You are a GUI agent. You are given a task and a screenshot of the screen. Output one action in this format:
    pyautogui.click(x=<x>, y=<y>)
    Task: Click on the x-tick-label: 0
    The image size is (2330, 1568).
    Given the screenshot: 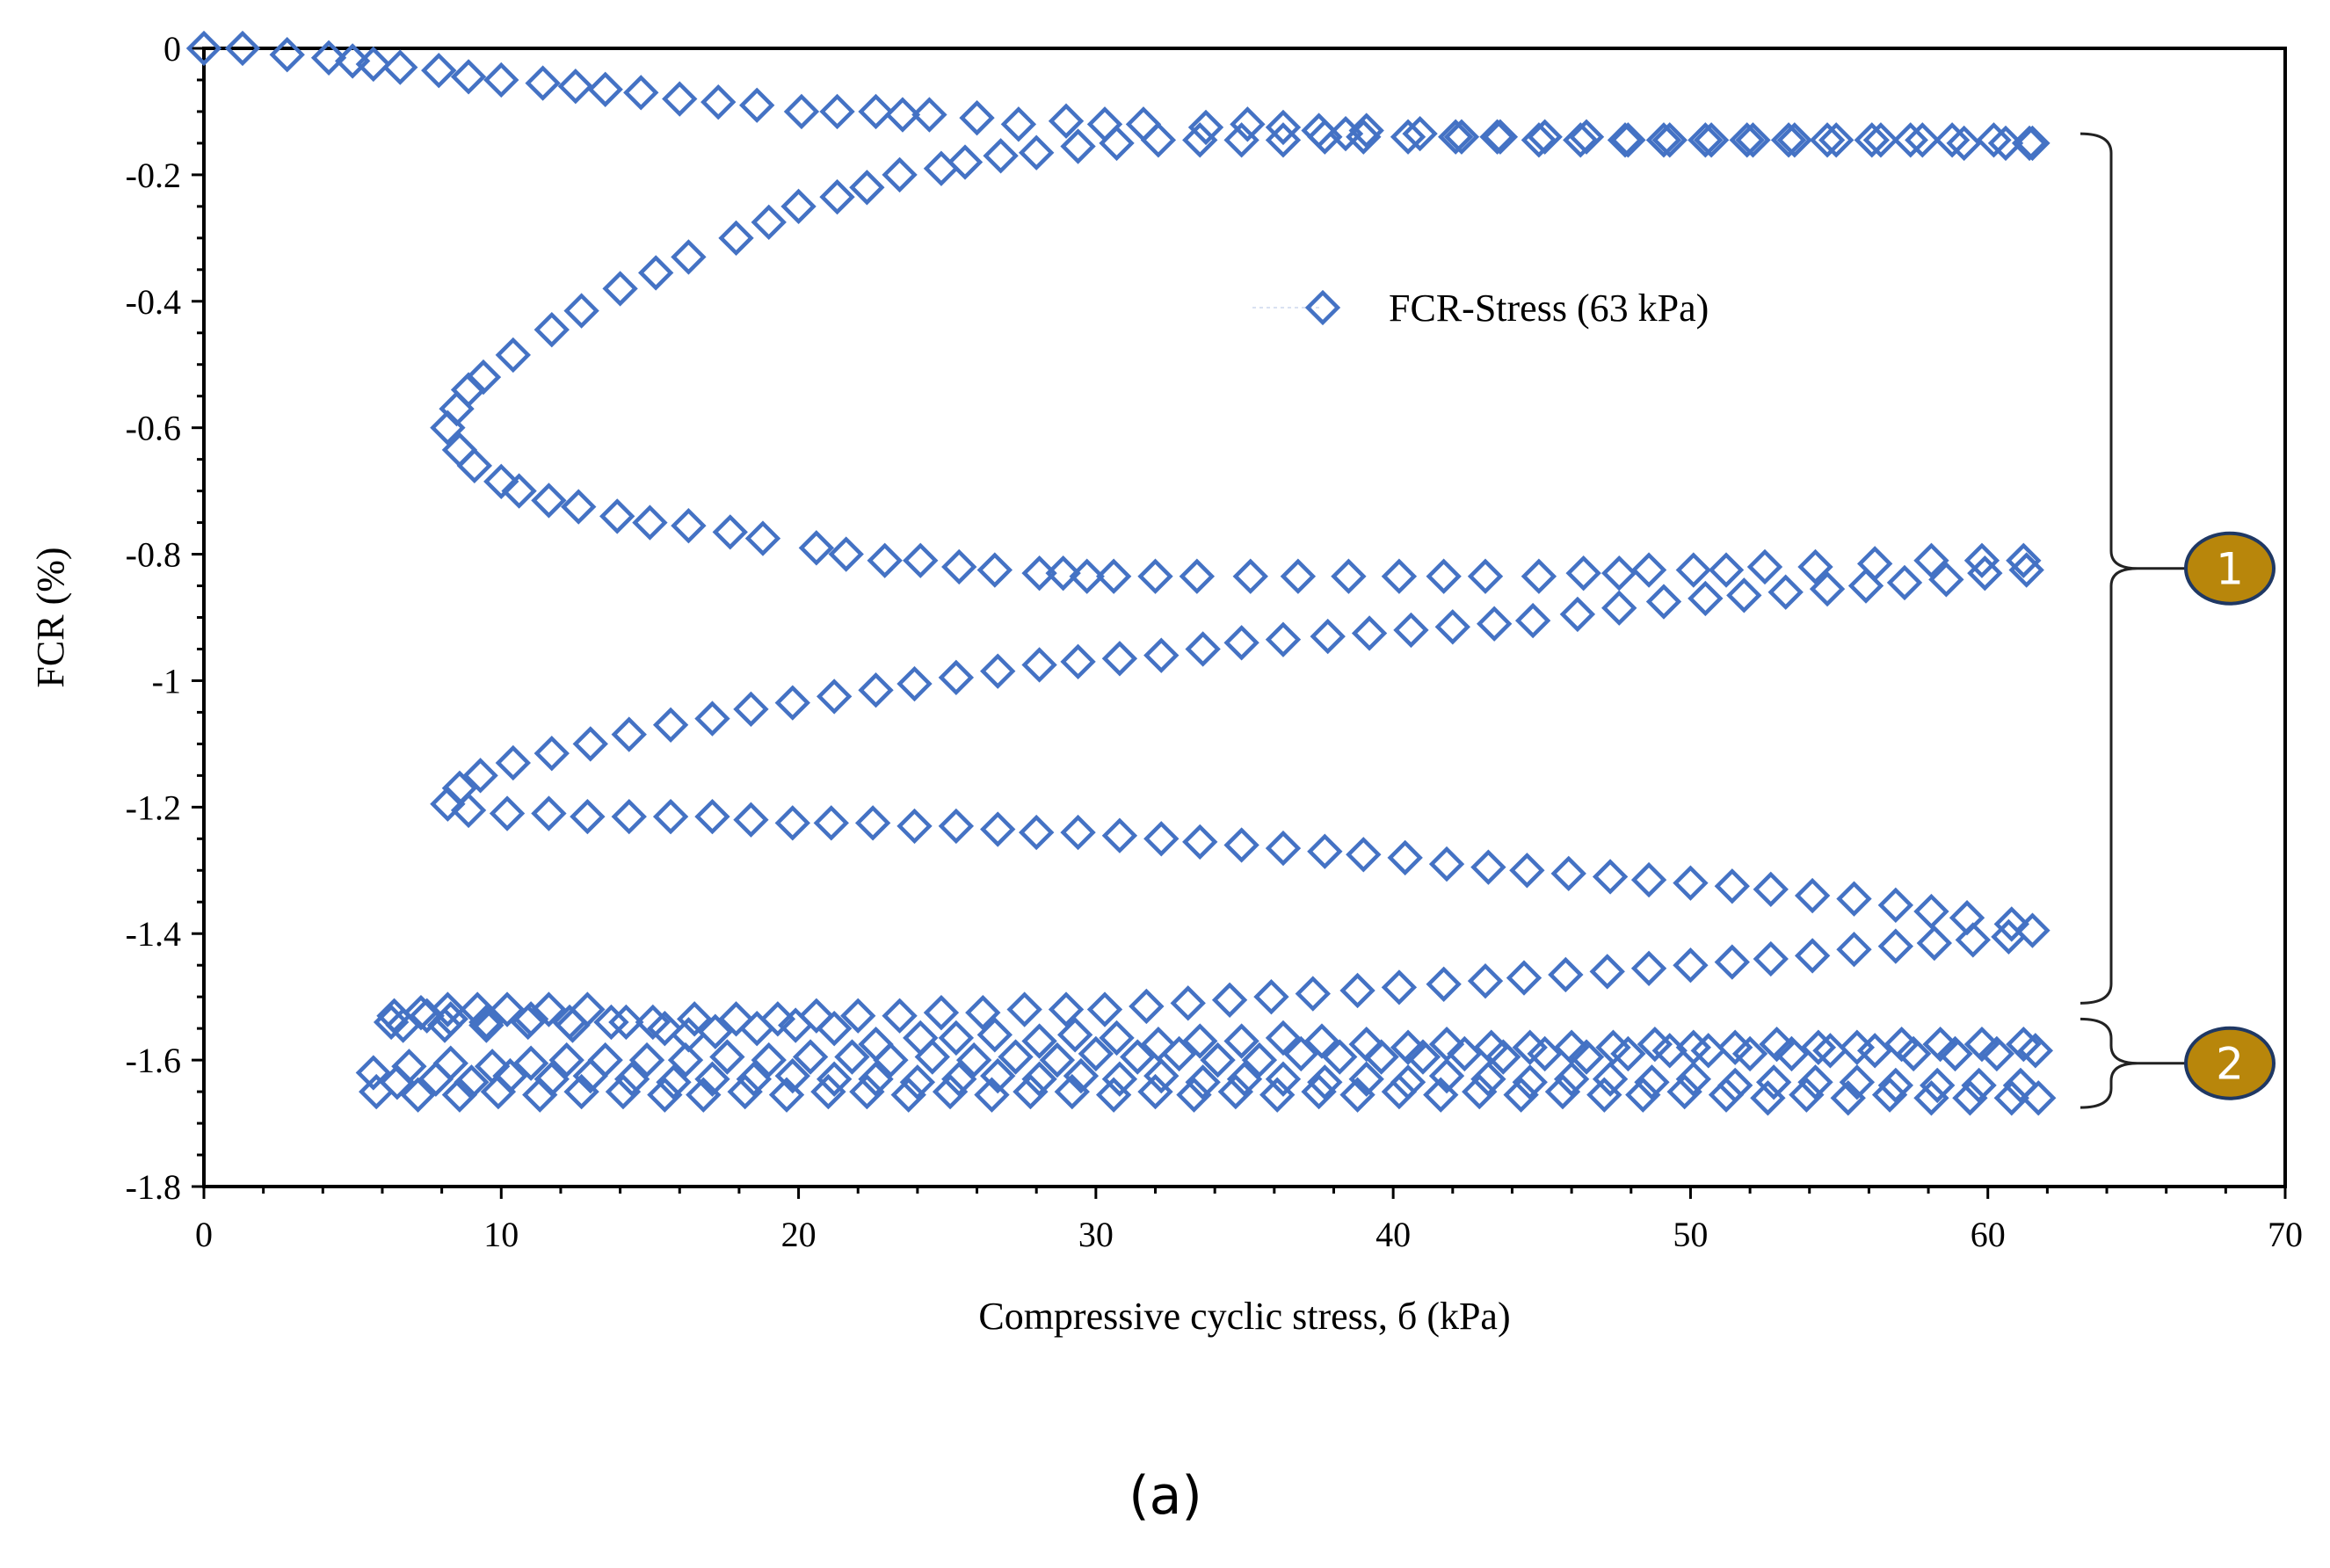 What is the action you would take?
    pyautogui.click(x=204, y=1234)
    